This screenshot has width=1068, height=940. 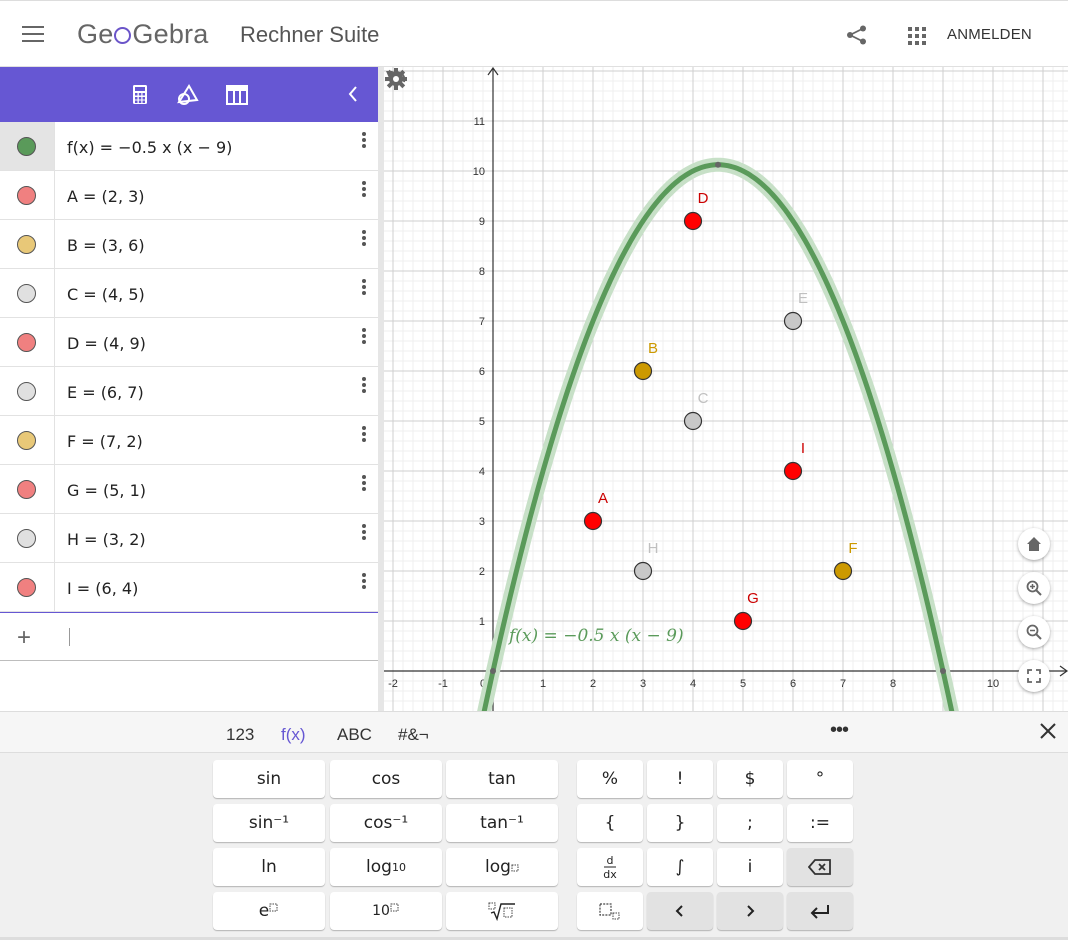 I want to click on key-asin: sin⁻¹, so click(x=269, y=823).